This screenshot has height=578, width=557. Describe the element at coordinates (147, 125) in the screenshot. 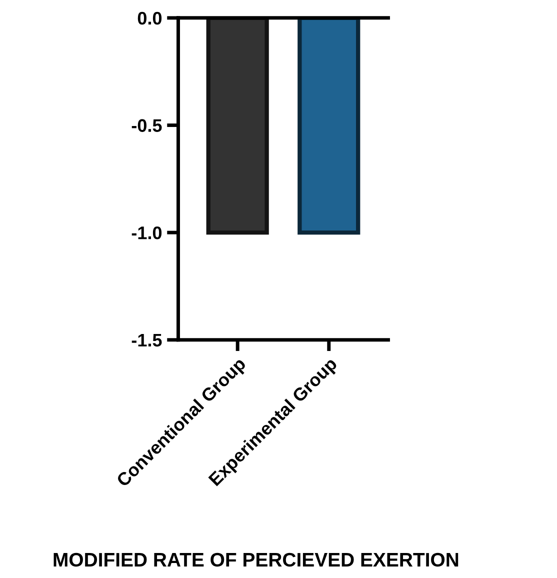

I see `y-tick-label: -0.5` at that location.